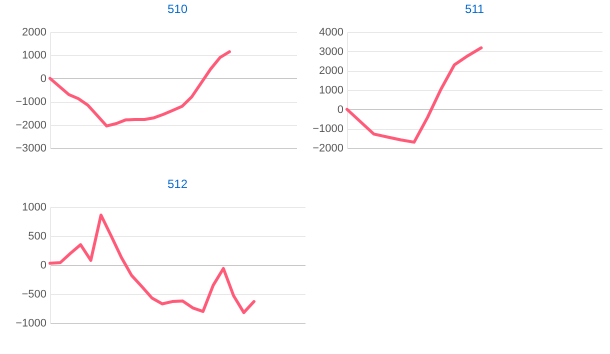  Describe the element at coordinates (31, 148) in the screenshot. I see `y-tick-label: −3000` at that location.